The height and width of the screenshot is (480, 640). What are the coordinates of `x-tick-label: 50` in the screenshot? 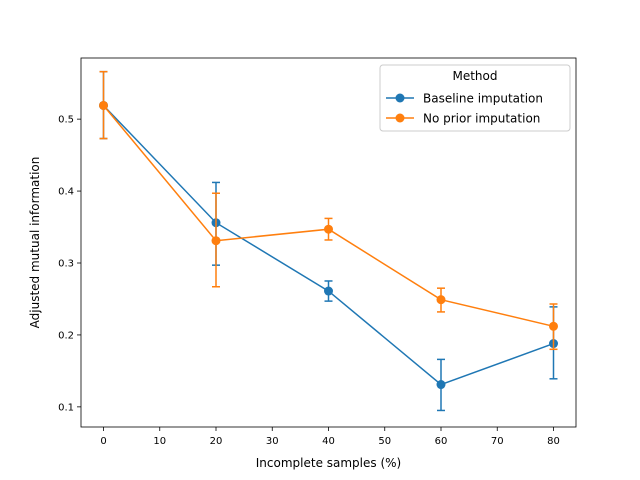 It's located at (384, 441).